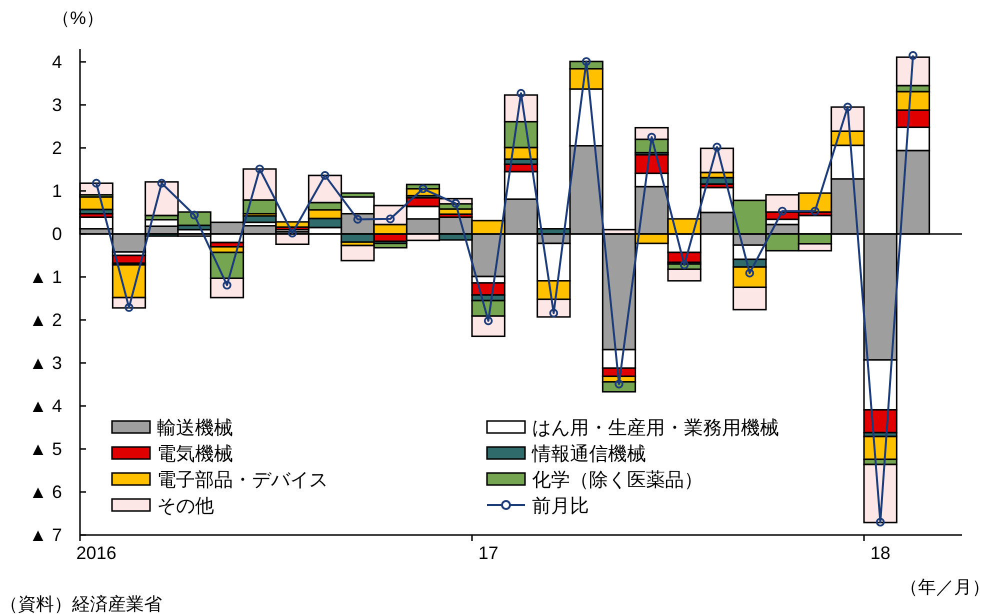 The height and width of the screenshot is (614, 996). What do you see at coordinates (45, 448) in the screenshot?
I see `y-tick-label: ▲ 5` at bounding box center [45, 448].